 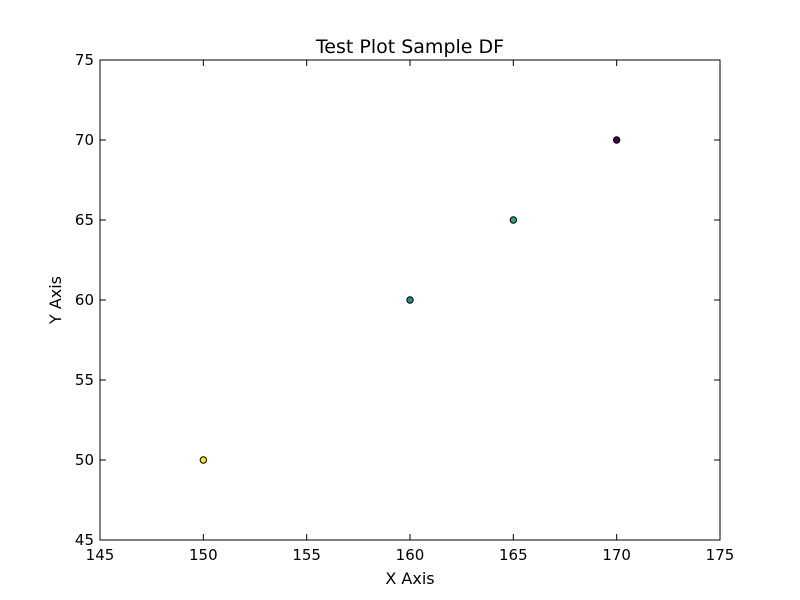 I want to click on y-tick-label: 70, so click(x=84, y=140).